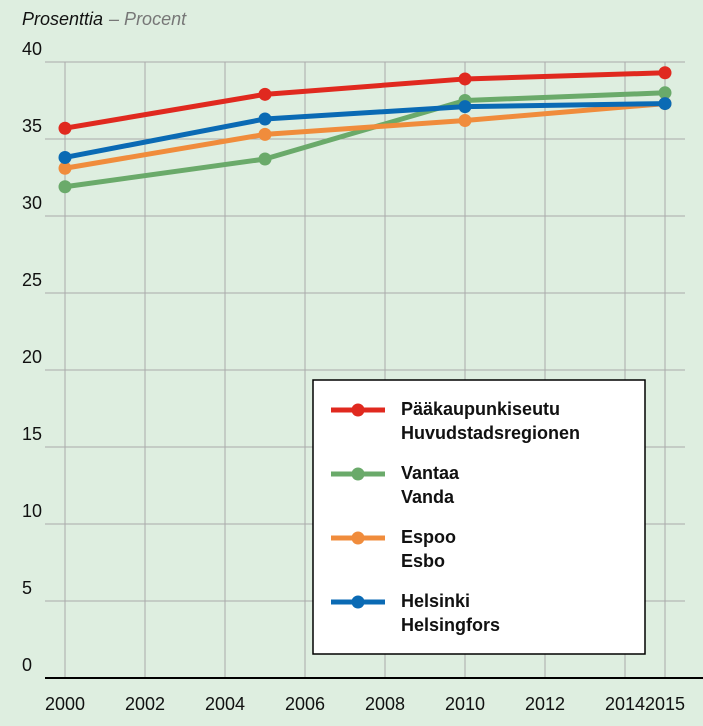 The height and width of the screenshot is (726, 703). I want to click on legend-label-sv: Helsingfors, so click(450, 625).